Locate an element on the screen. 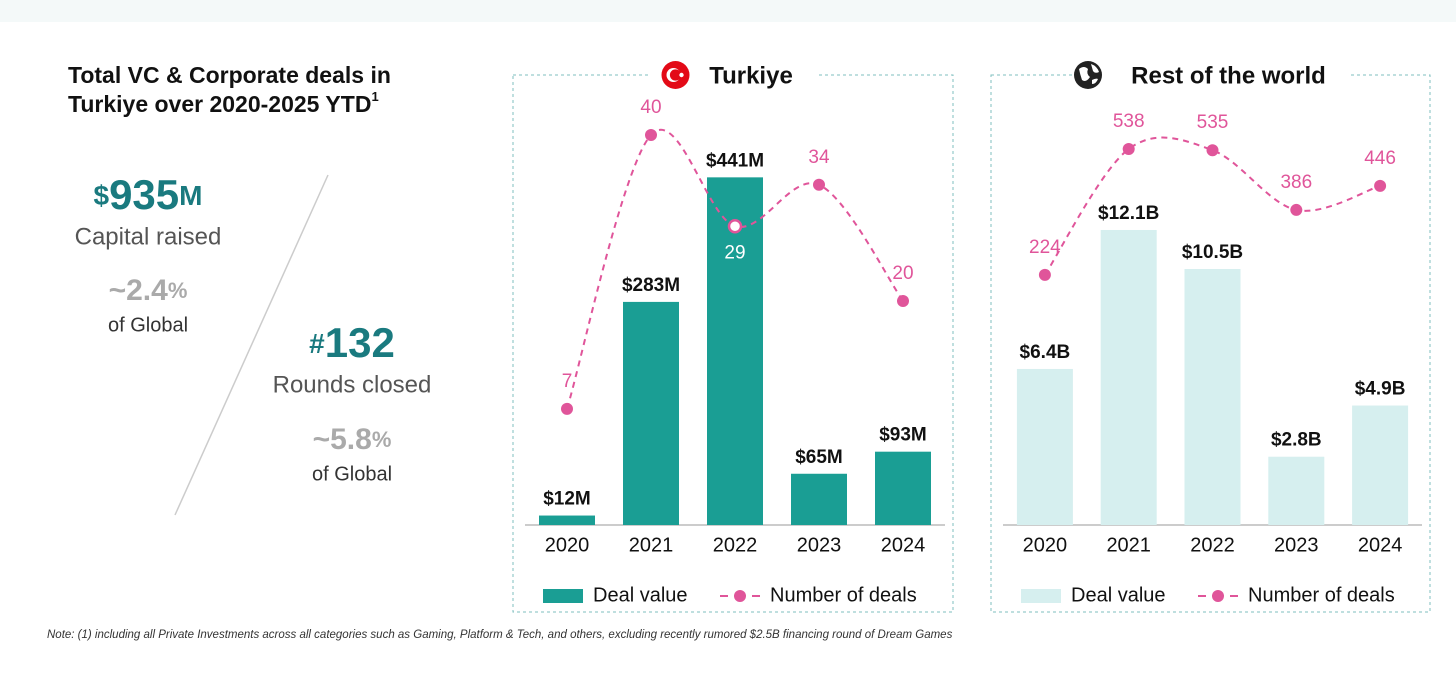 This screenshot has width=1456, height=675. title-bg is located at coordinates (1210, 75).